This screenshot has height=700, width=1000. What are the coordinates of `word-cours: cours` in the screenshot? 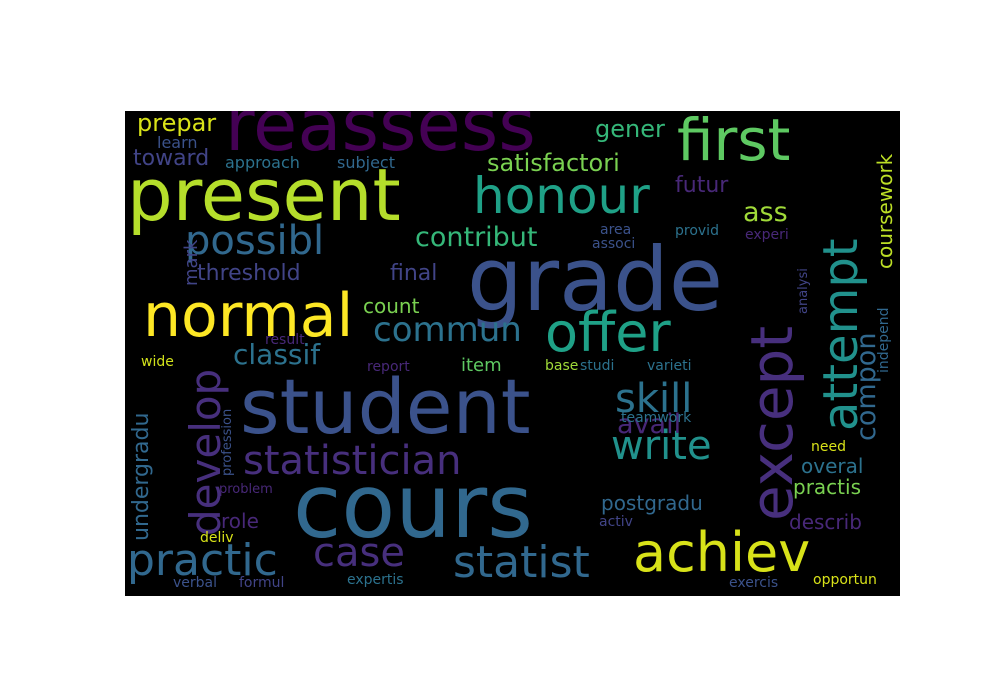 It's located at (413, 506).